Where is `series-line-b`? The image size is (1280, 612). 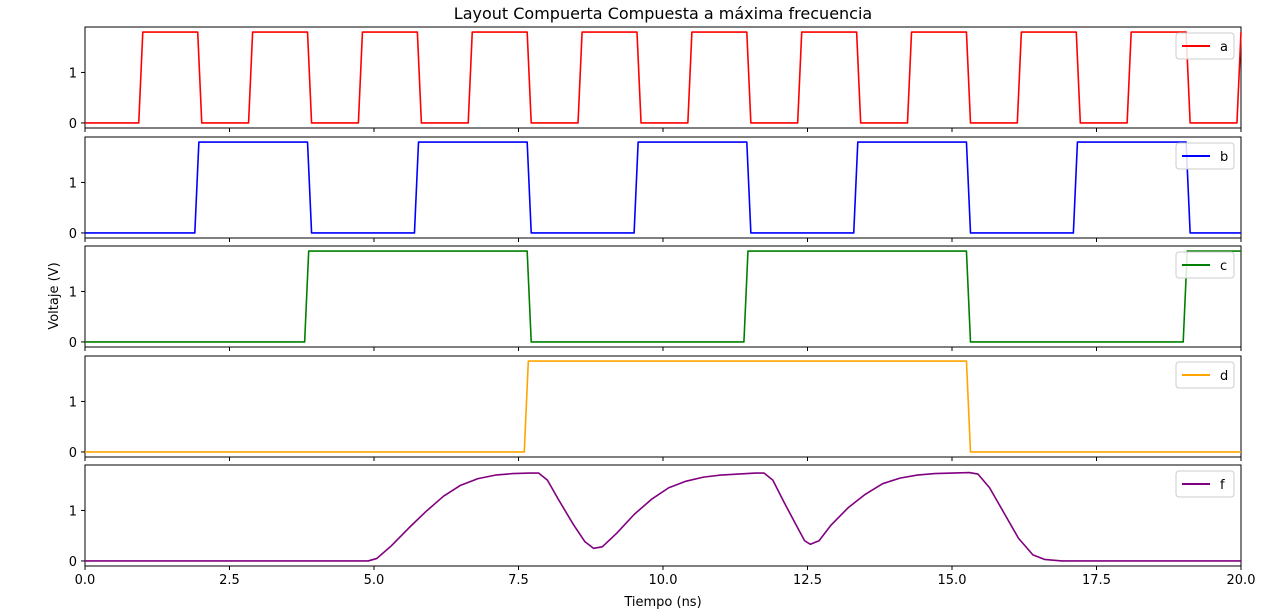
series-line-b is located at coordinates (663, 187).